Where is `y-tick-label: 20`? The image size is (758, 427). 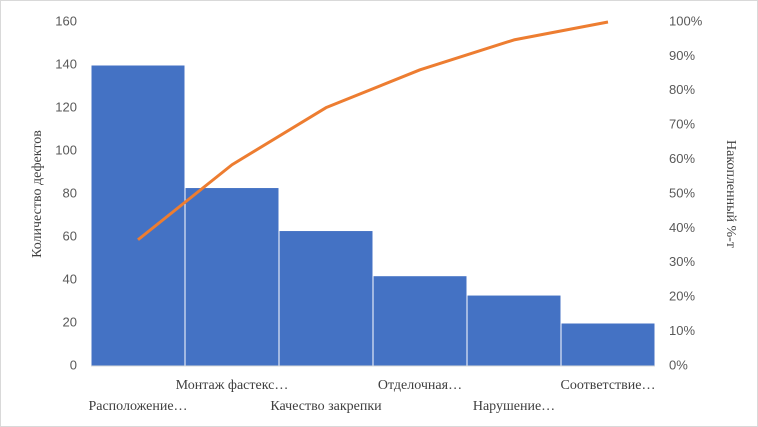
y-tick-label: 20 is located at coordinates (70, 321).